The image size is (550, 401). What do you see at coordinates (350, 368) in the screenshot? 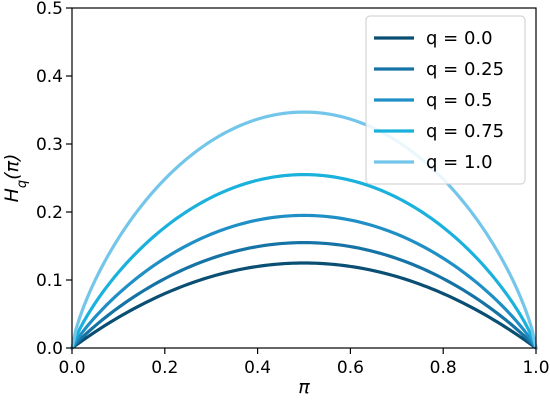
I see `x-tick-label: 0.6` at bounding box center [350, 368].